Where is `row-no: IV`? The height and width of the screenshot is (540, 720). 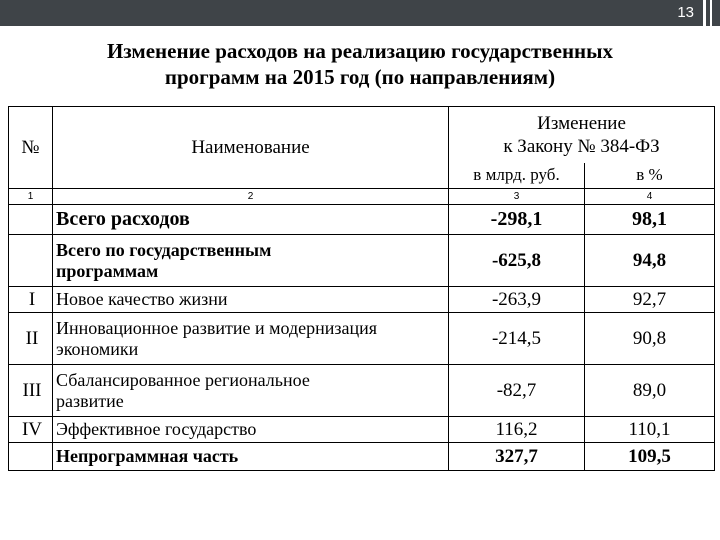
row-no: IV is located at coordinates (30, 429).